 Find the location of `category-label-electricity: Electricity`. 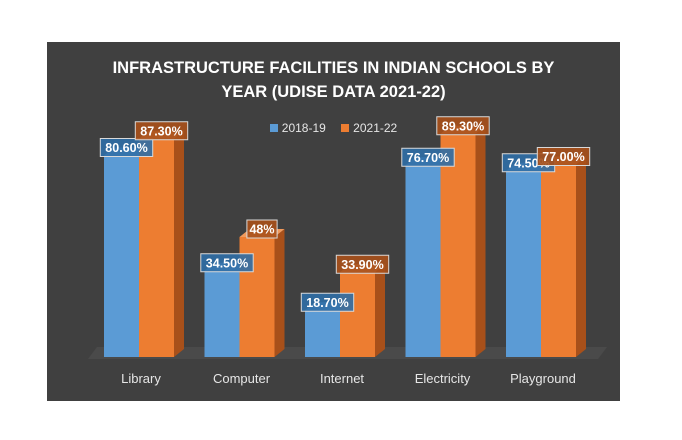

category-label-electricity: Electricity is located at coordinates (443, 378).